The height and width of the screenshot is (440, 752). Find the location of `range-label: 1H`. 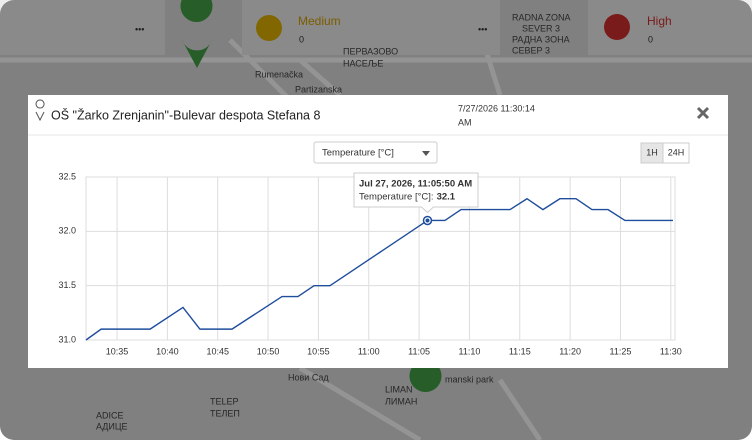

range-label: 1H is located at coordinates (652, 152).